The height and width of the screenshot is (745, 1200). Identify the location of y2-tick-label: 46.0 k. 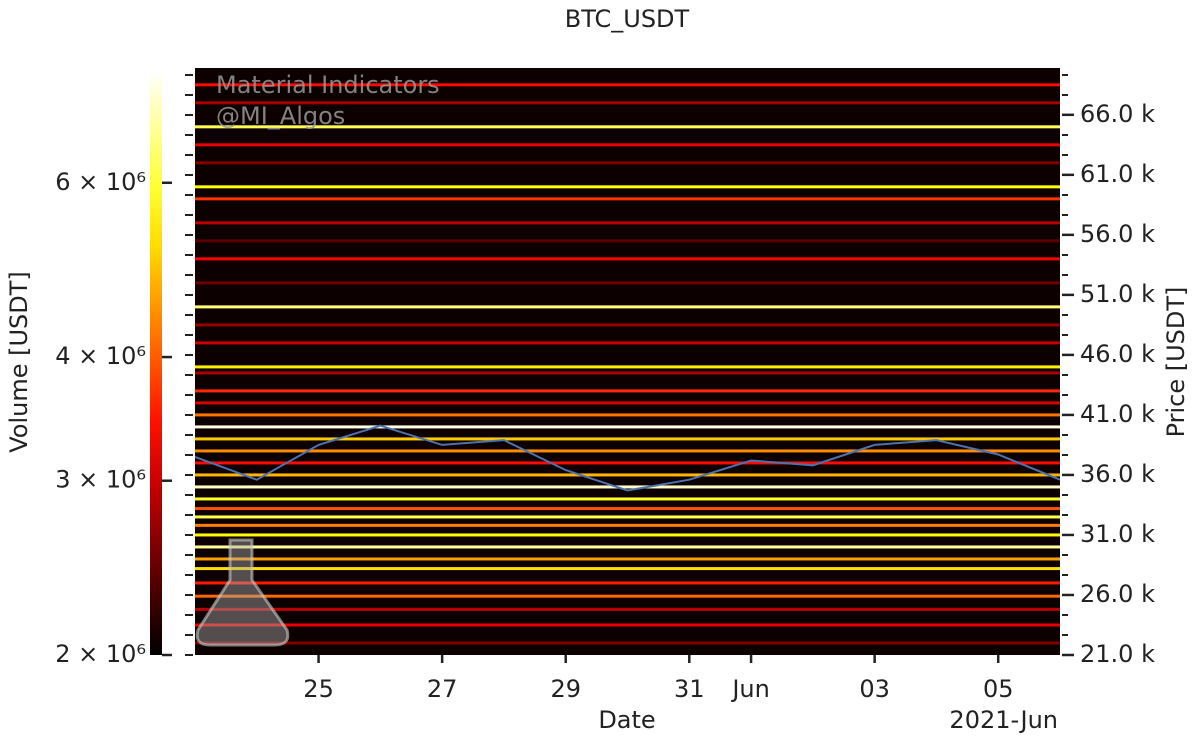
(1117, 354).